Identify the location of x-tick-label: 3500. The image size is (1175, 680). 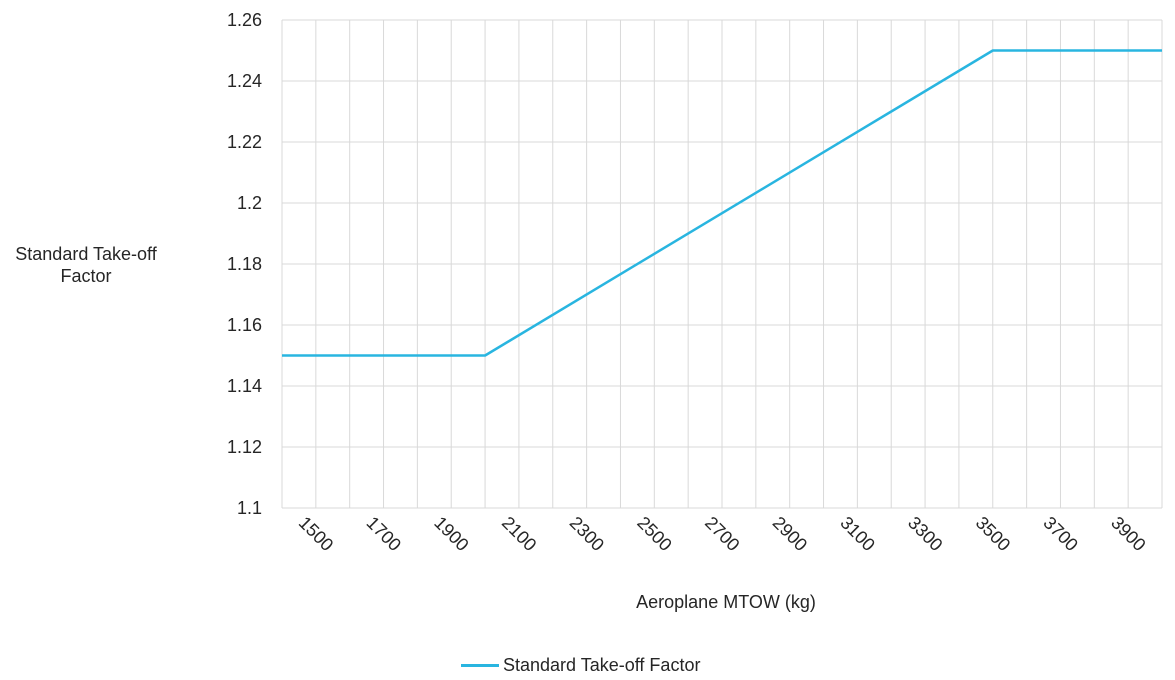
(993, 534).